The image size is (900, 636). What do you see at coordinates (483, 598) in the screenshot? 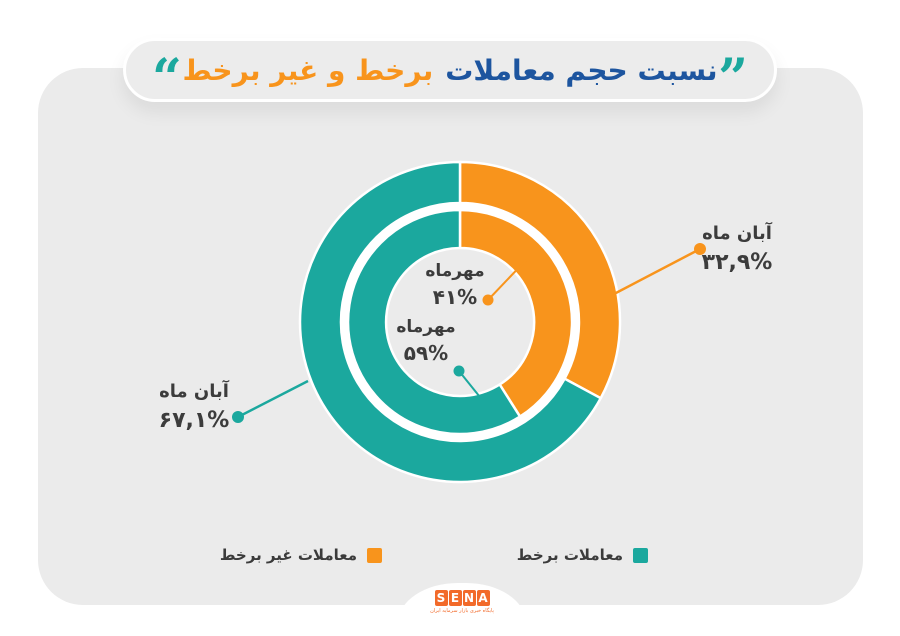
I see `logo-letter-block: A` at bounding box center [483, 598].